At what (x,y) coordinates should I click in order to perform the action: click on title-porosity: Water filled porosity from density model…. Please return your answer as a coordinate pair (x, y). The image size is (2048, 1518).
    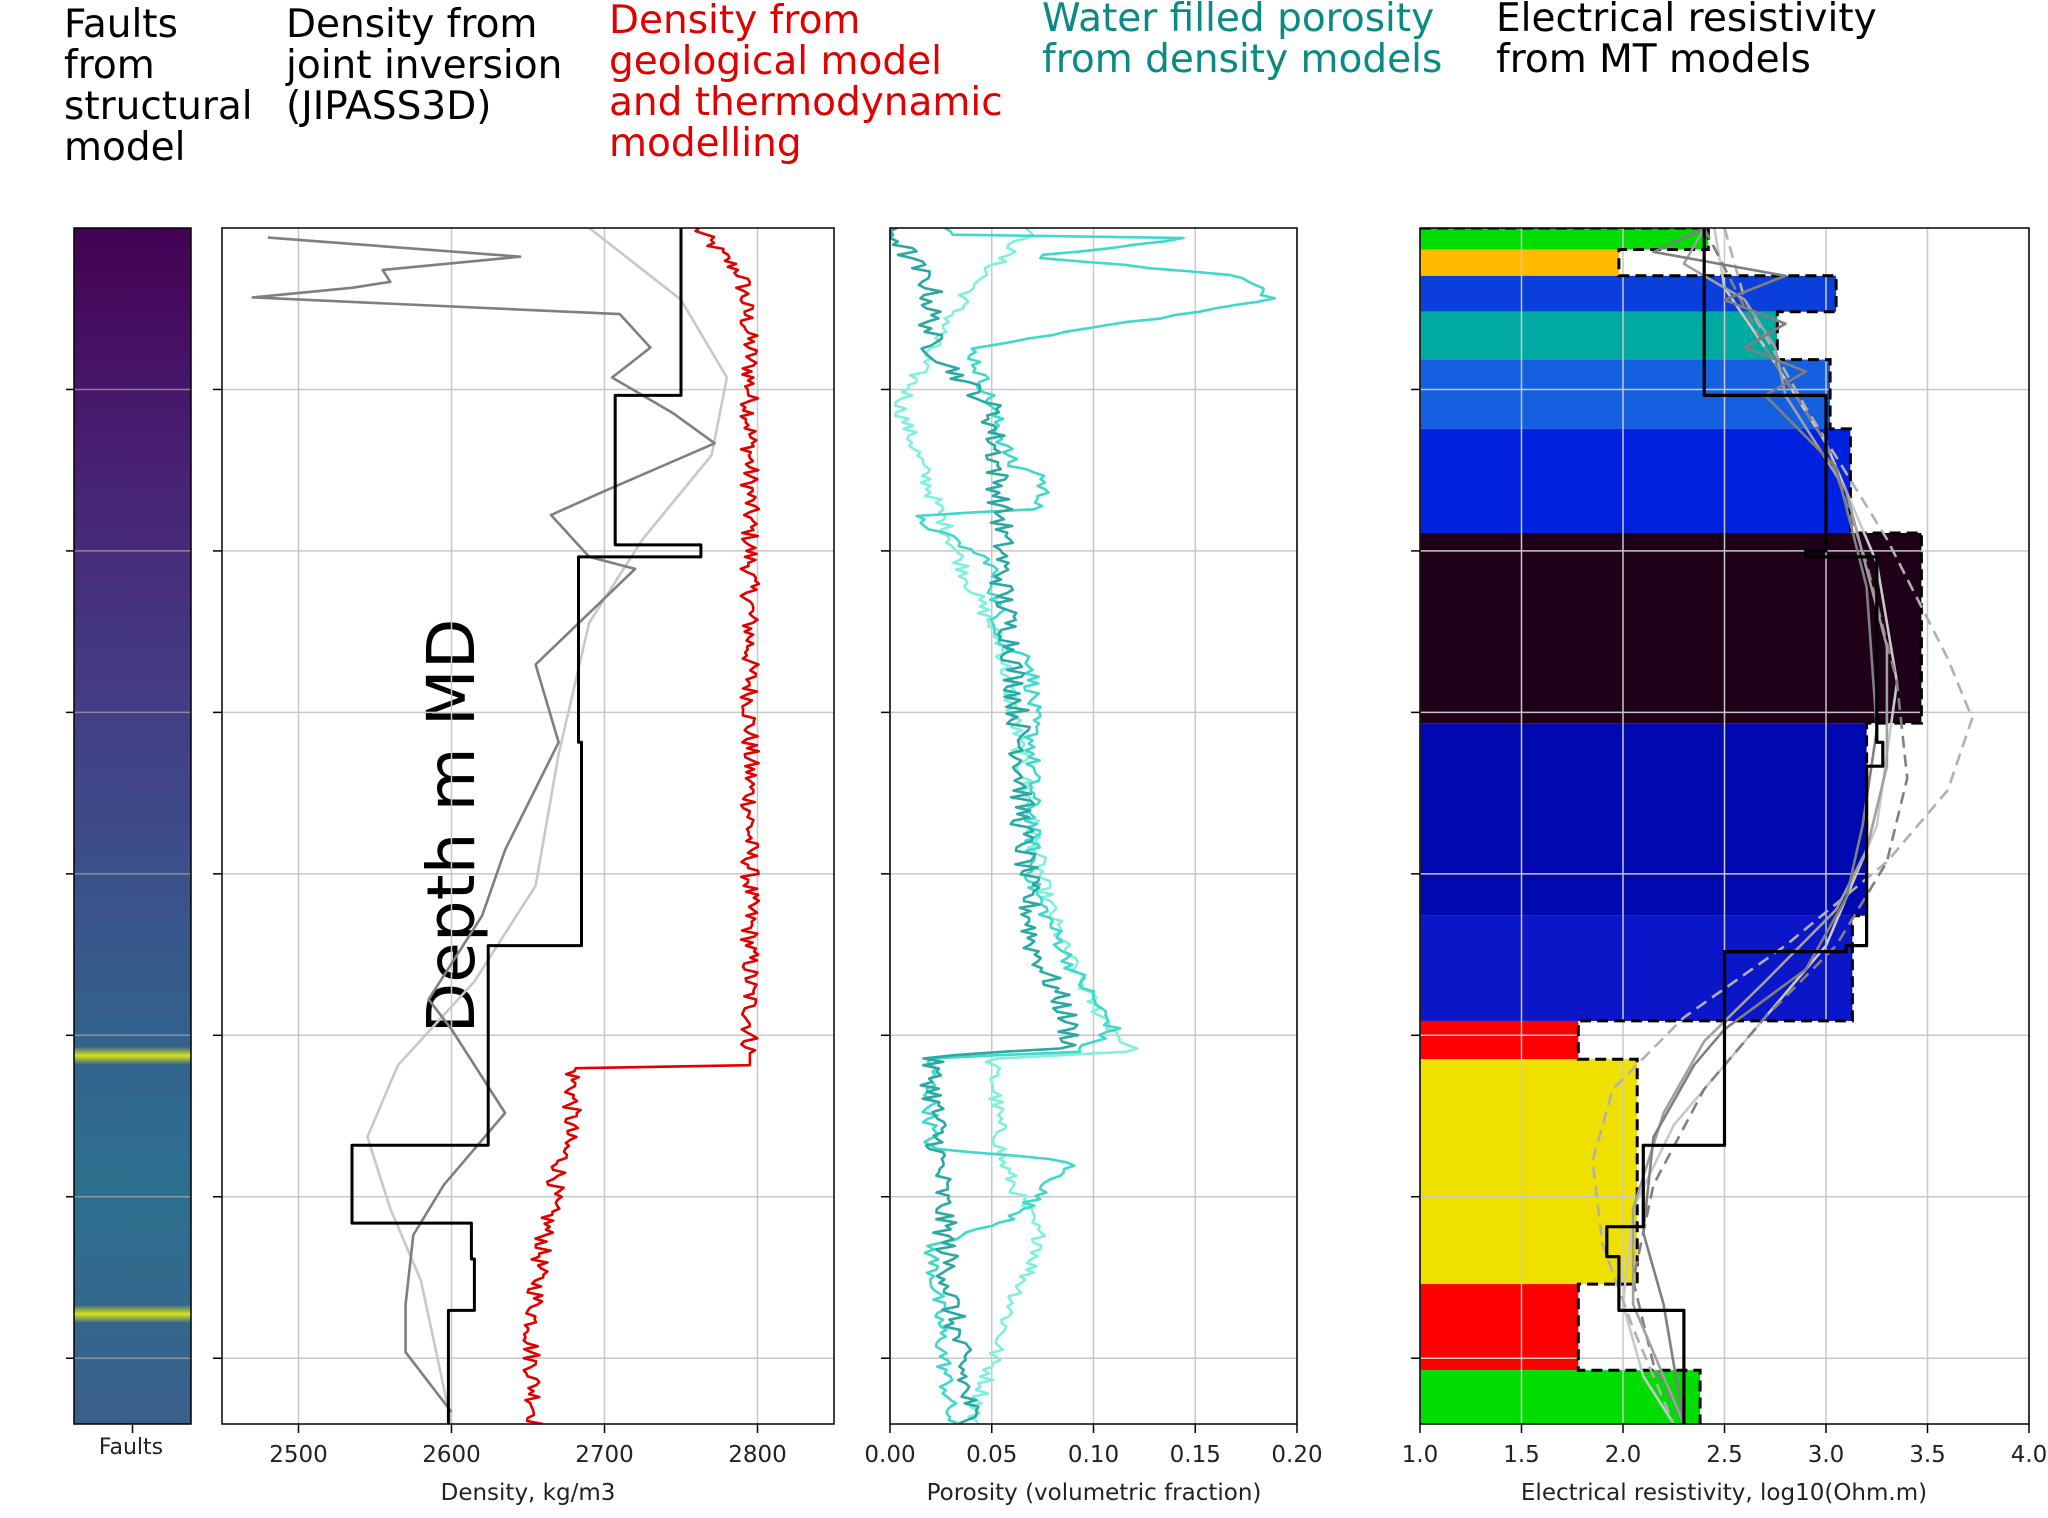
    Looking at the image, I should click on (1242, 41).